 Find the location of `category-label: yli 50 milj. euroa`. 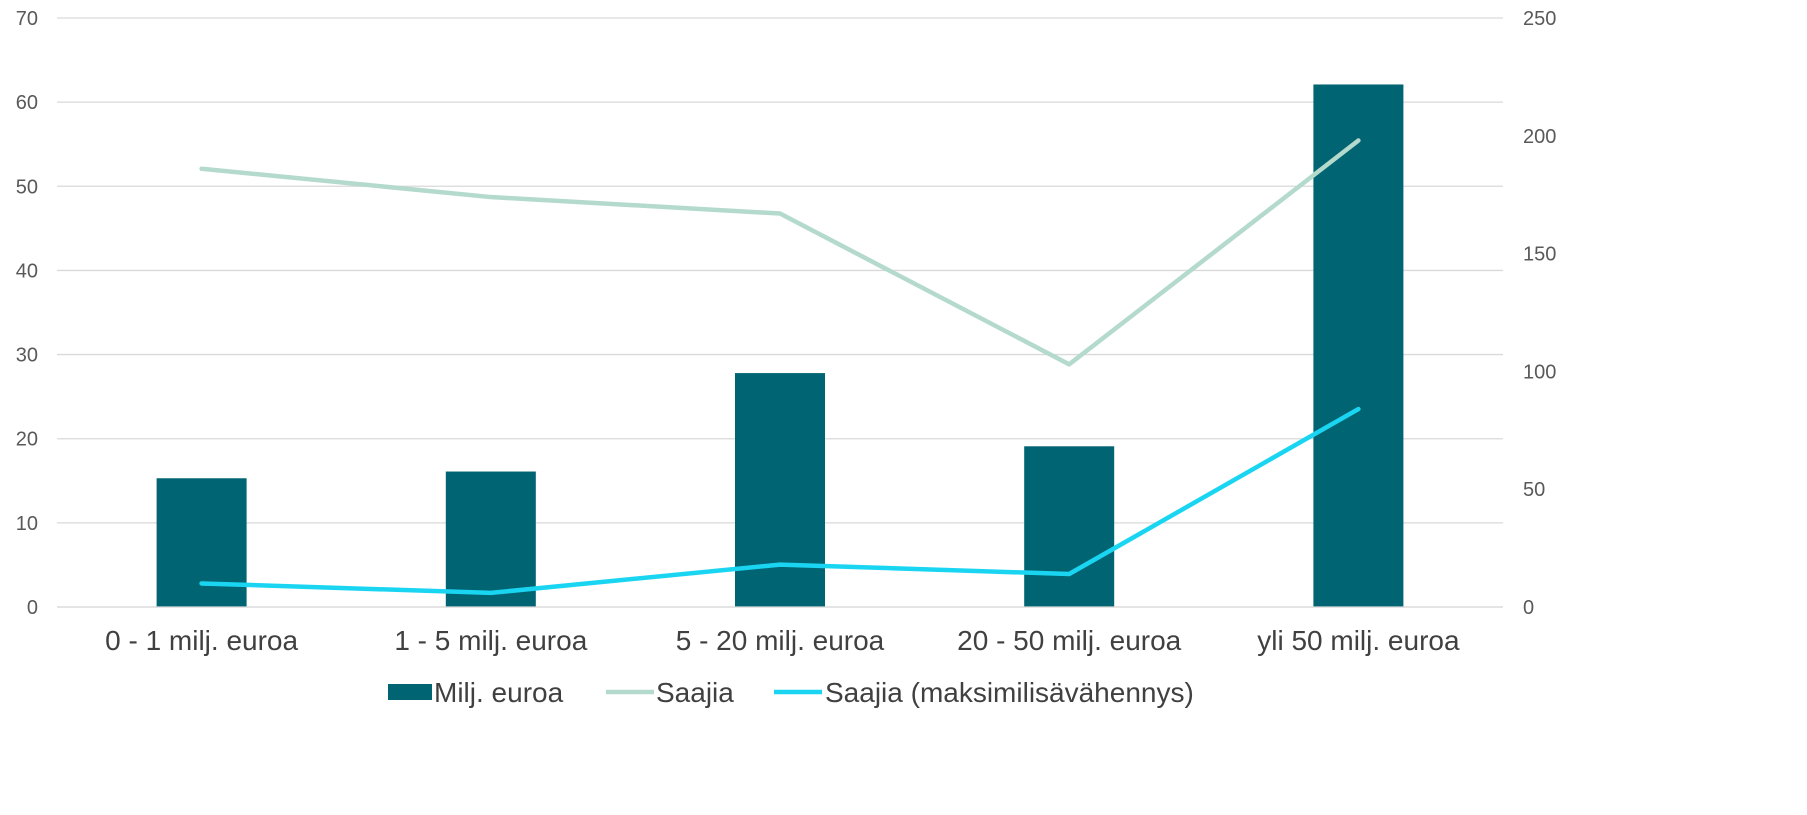

category-label: yli 50 milj. euroa is located at coordinates (1358, 640).